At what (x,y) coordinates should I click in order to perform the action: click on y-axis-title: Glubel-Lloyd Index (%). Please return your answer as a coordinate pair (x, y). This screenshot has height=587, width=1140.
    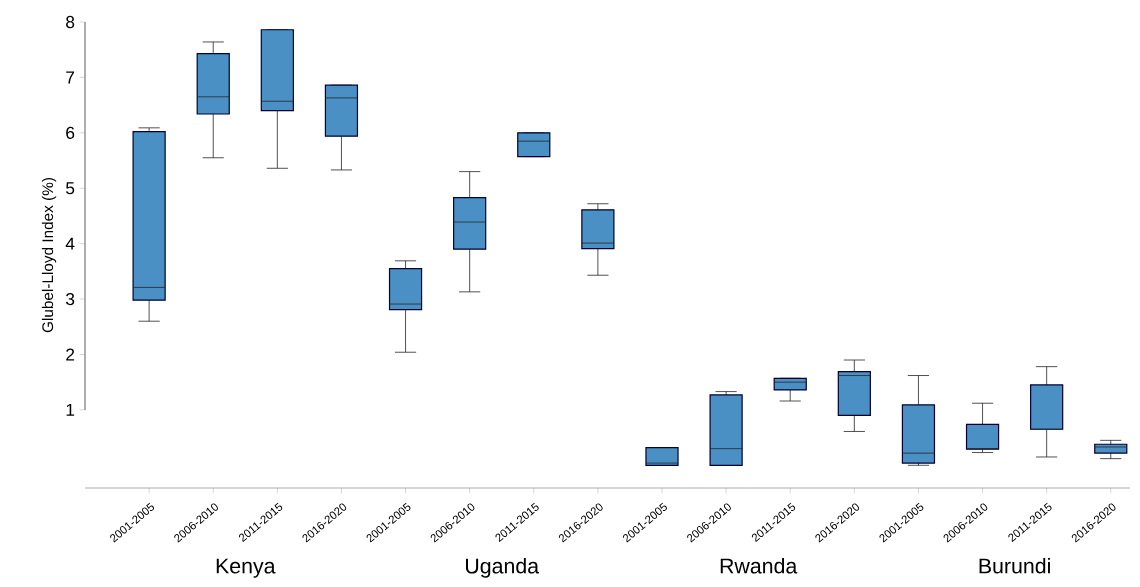
    Looking at the image, I should click on (49, 255).